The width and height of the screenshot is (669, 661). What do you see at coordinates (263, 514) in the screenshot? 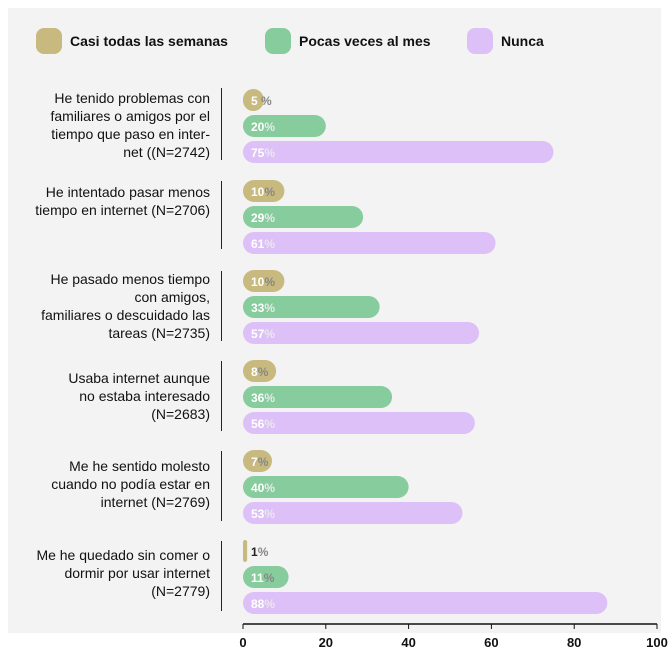
I see `bar-value-label: 53%` at bounding box center [263, 514].